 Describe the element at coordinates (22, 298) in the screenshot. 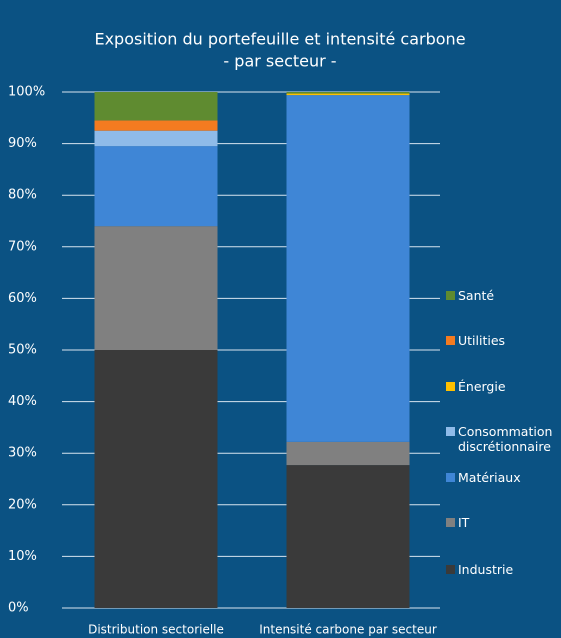

I see `y-tick-label: 60%` at that location.